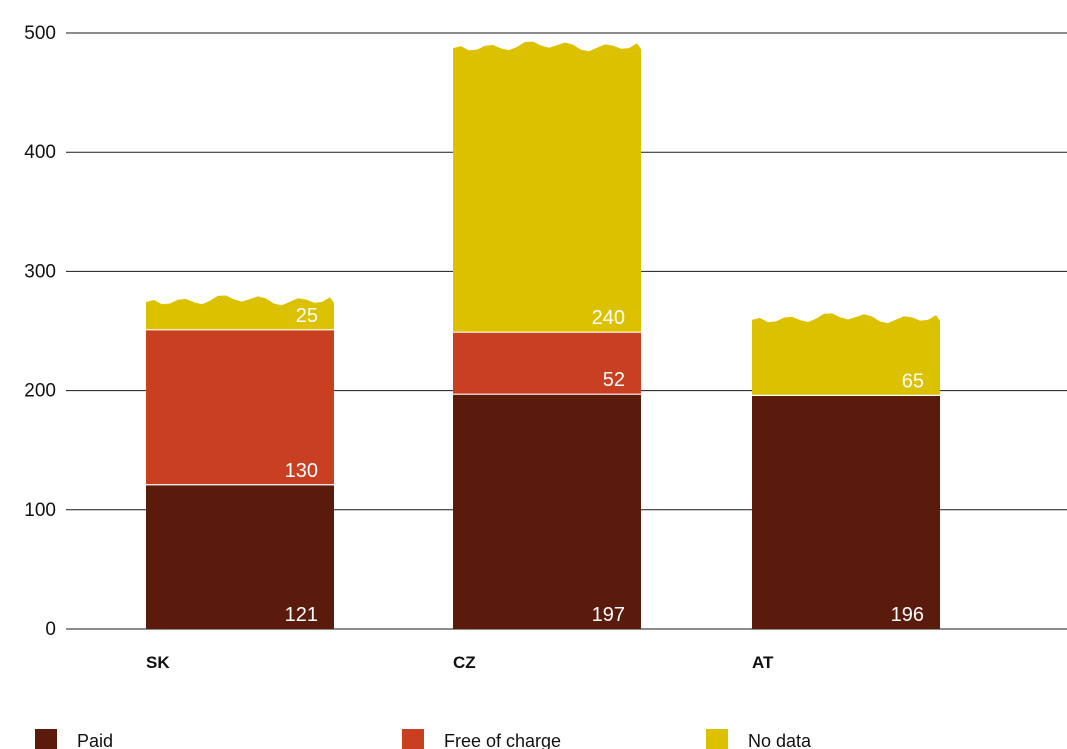  Describe the element at coordinates (158, 662) in the screenshot. I see `category-label-sk: SK` at that location.